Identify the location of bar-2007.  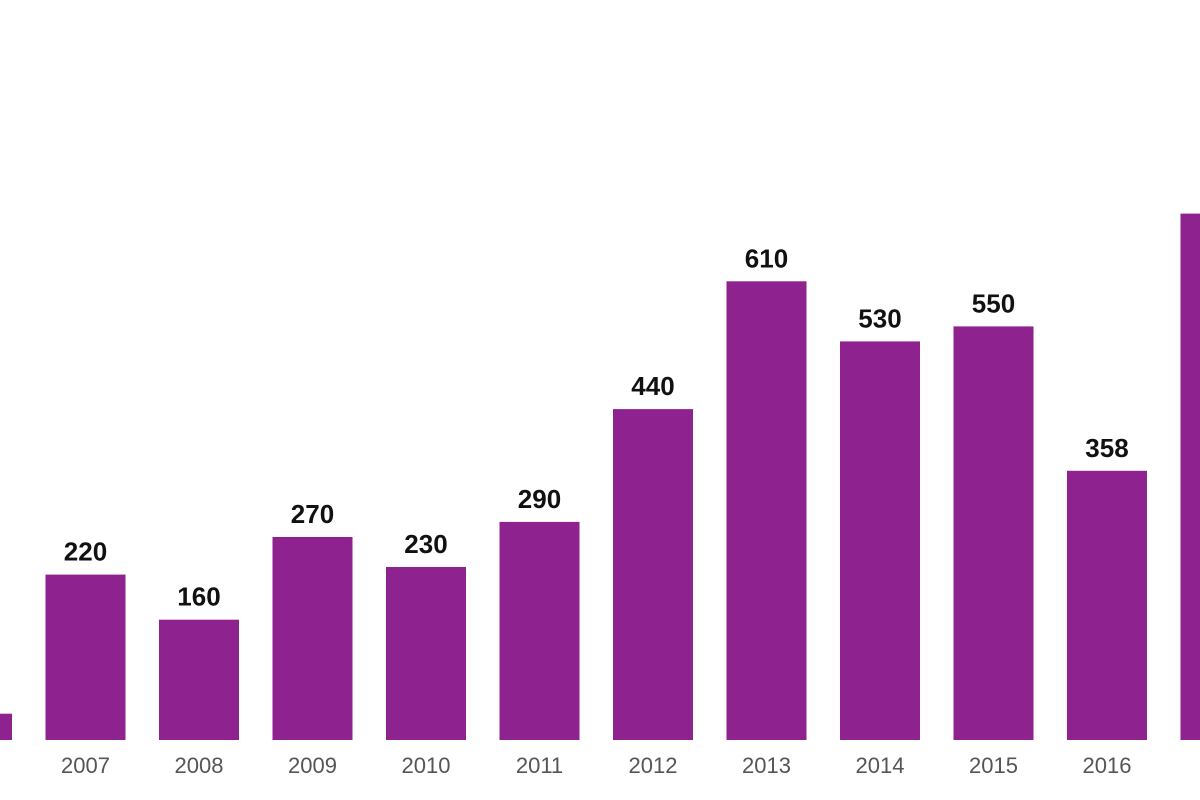
(85, 657).